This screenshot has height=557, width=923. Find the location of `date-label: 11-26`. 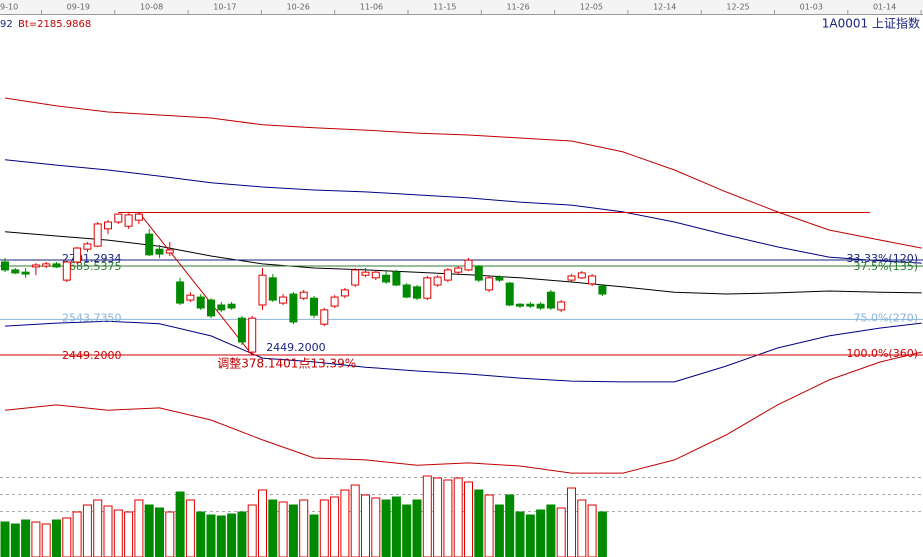

date-label: 11-26 is located at coordinates (517, 7).